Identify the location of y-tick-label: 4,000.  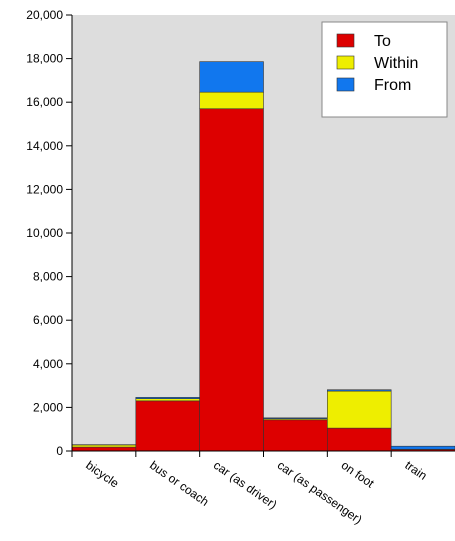
(48, 364).